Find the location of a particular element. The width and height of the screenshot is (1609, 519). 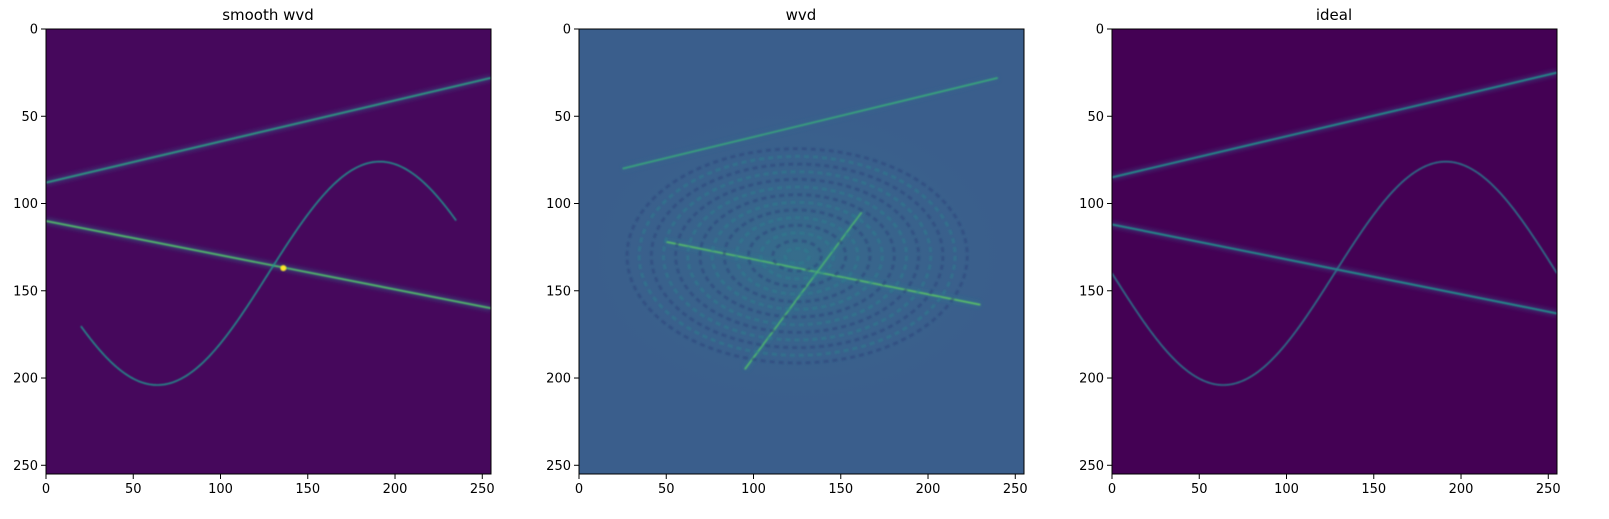

peak-point is located at coordinates (283, 268).